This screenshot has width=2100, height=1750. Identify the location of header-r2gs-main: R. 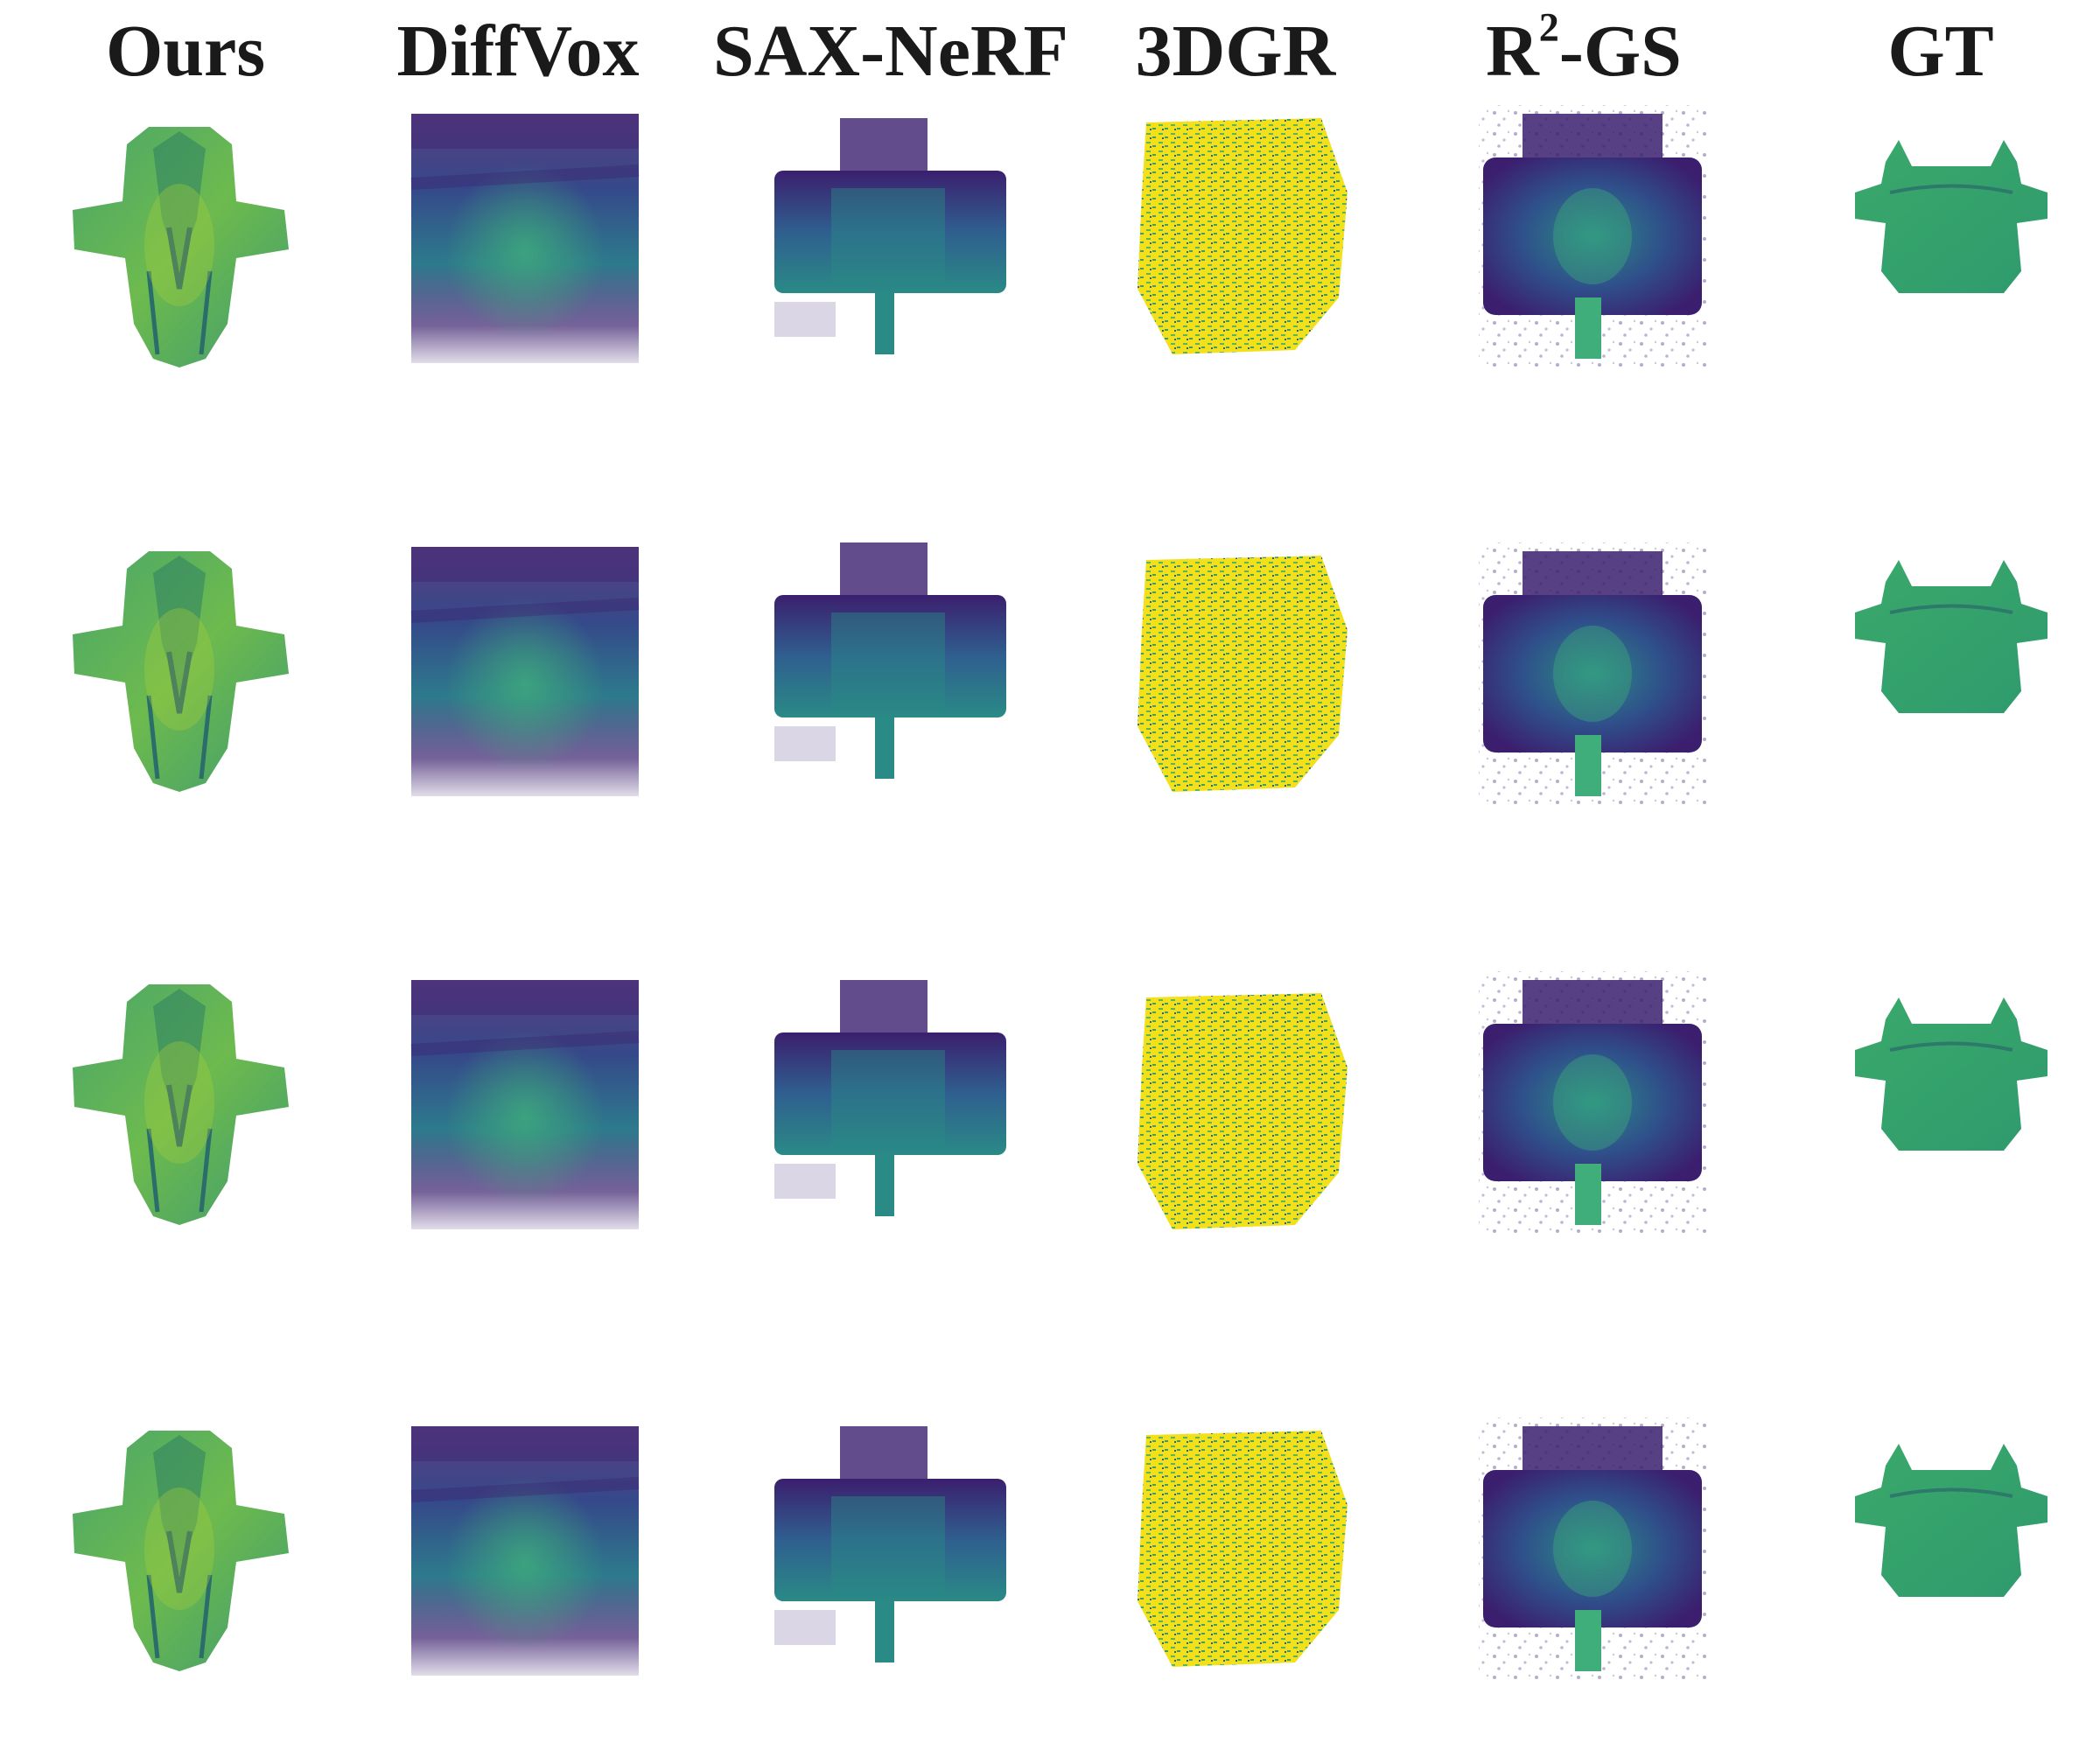
(1512, 51).